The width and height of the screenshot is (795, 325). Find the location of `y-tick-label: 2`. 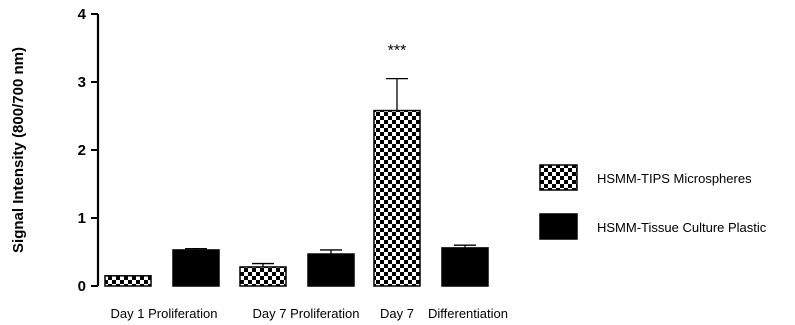

y-tick-label: 2 is located at coordinates (82, 150).